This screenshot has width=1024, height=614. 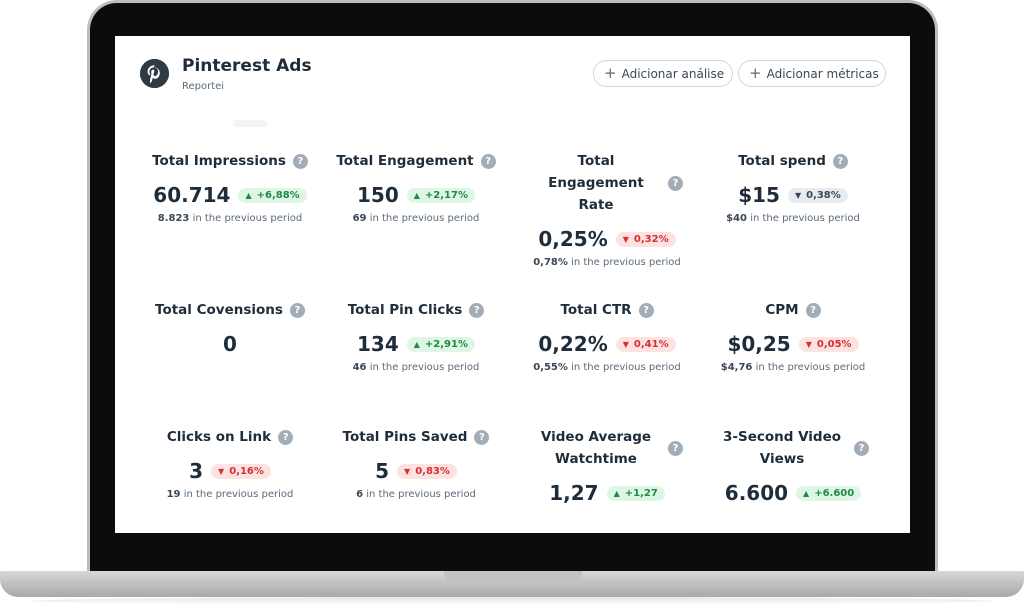 I want to click on previous-period: 0,78% in the previous period, so click(x=607, y=262).